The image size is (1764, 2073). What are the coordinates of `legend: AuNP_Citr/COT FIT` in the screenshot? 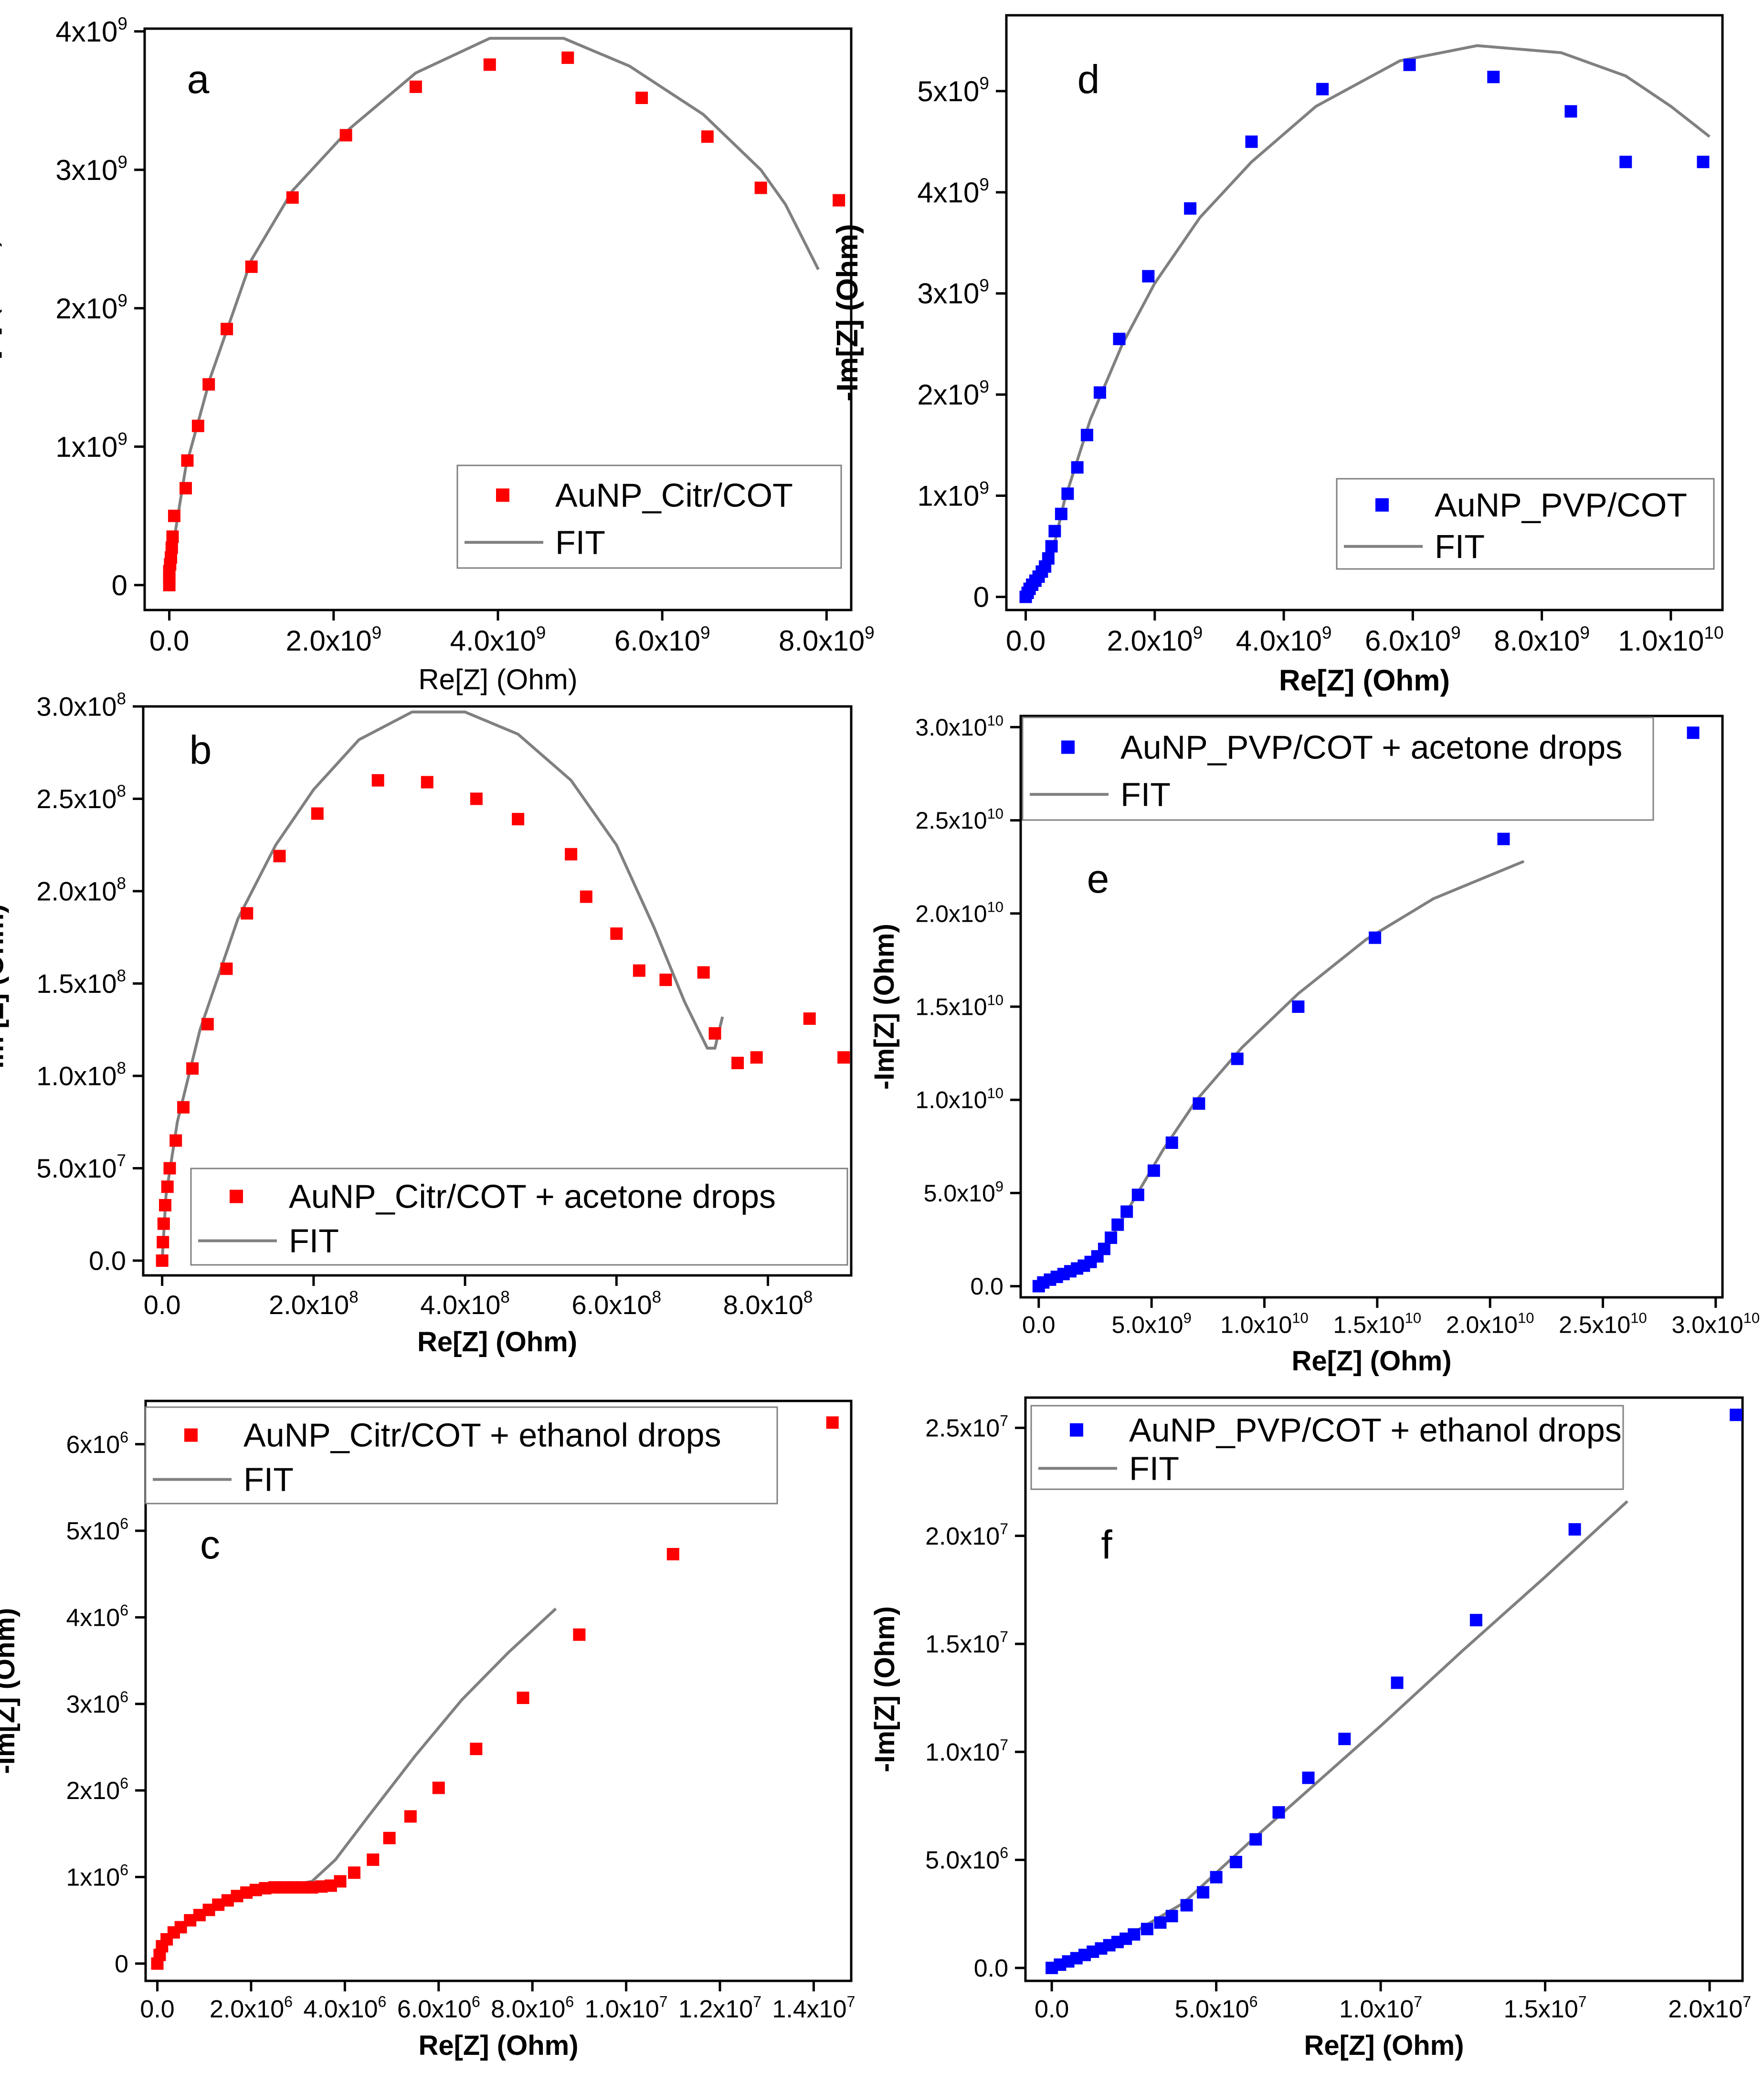 It's located at (649, 516).